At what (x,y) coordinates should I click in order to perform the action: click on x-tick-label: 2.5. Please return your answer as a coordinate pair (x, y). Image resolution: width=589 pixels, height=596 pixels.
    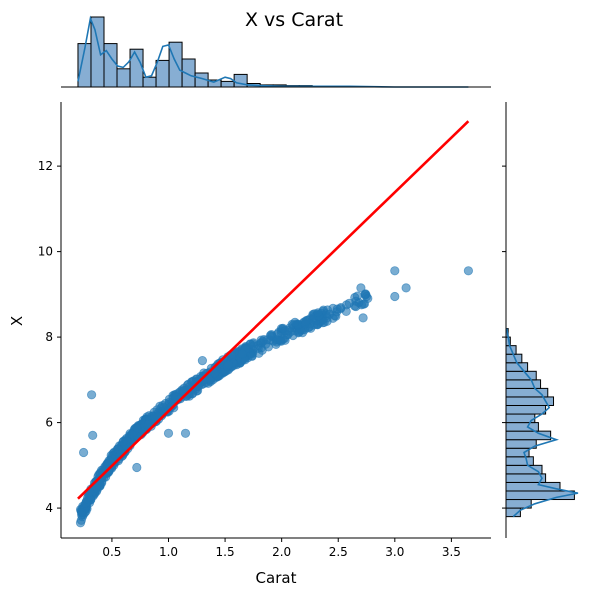
    Looking at the image, I should click on (338, 552).